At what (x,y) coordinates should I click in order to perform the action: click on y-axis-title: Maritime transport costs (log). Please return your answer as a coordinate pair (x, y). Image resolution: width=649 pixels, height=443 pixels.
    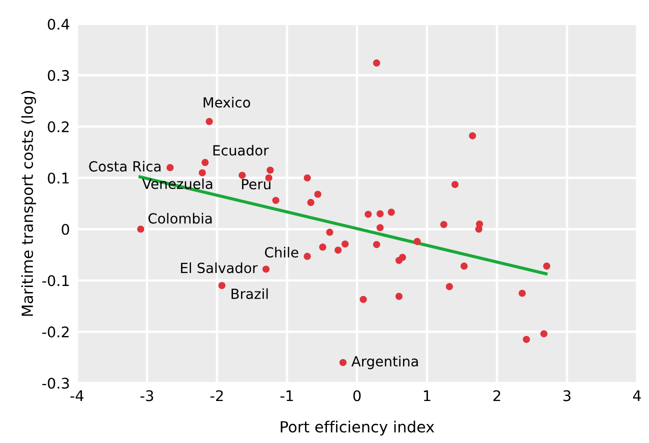
    Looking at the image, I should click on (28, 203).